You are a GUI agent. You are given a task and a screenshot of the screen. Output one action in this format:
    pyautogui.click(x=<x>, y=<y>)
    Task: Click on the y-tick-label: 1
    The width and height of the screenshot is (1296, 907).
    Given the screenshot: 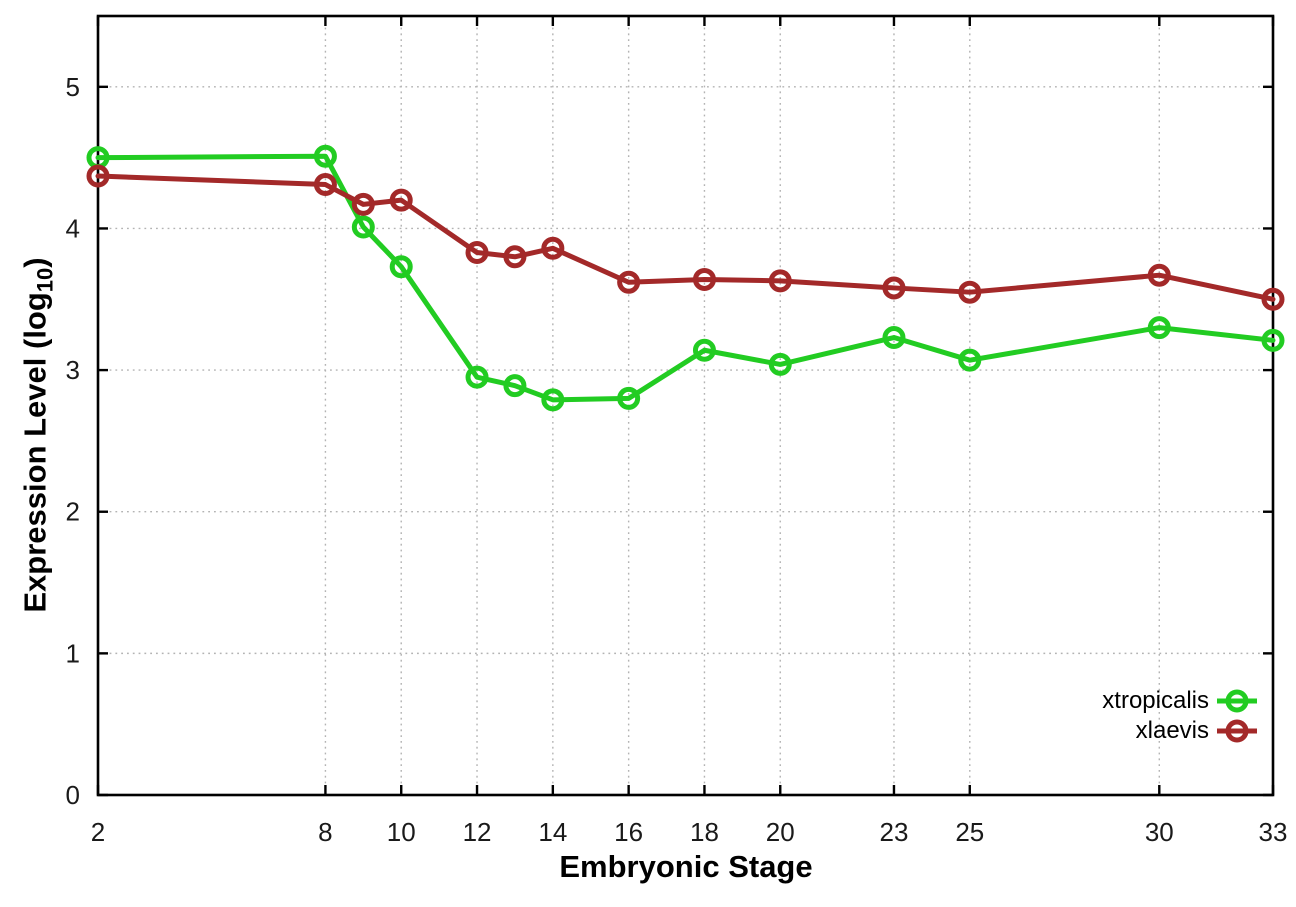 What is the action you would take?
    pyautogui.click(x=73, y=653)
    